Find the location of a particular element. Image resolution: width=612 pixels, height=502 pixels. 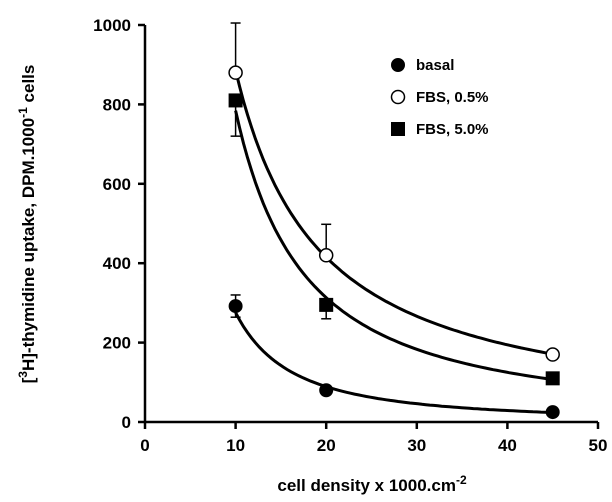

x-tick-label: 20 is located at coordinates (326, 445).